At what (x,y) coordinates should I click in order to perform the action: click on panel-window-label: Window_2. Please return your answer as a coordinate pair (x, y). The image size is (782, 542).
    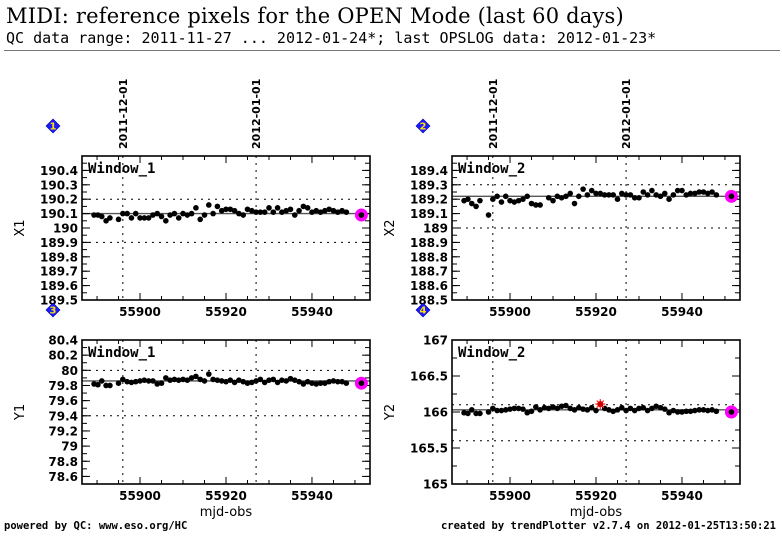
    Looking at the image, I should click on (491, 169).